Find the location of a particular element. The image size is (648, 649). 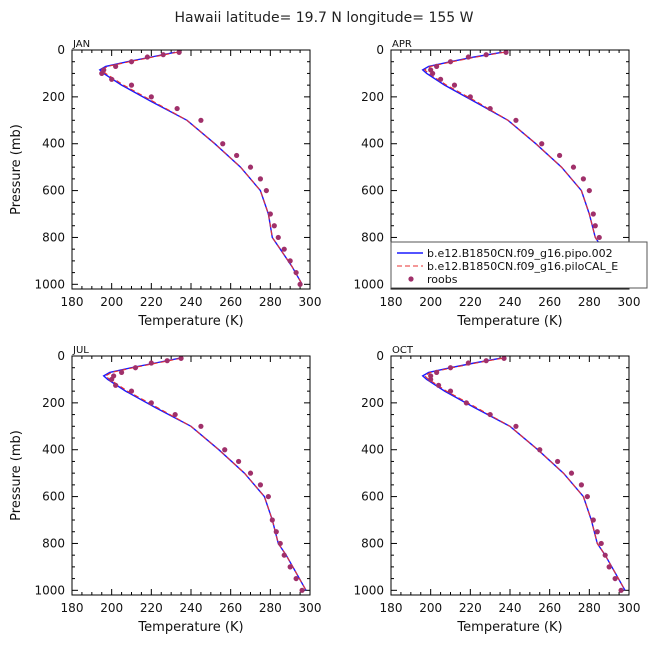

series-line-pipo is located at coordinates (523, 474).